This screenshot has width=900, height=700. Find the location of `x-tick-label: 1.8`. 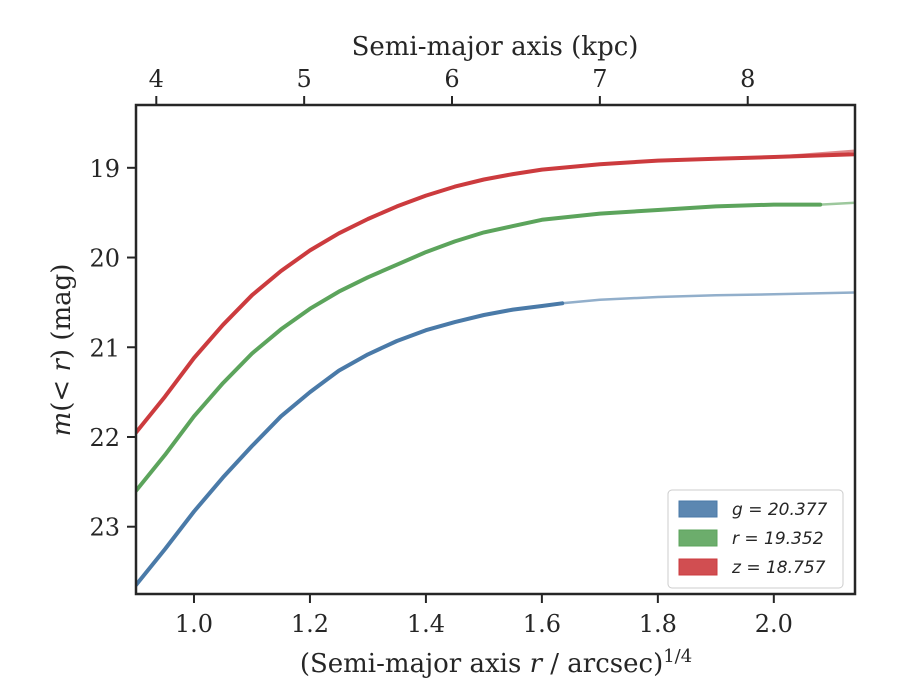

x-tick-label: 1.8 is located at coordinates (658, 624).